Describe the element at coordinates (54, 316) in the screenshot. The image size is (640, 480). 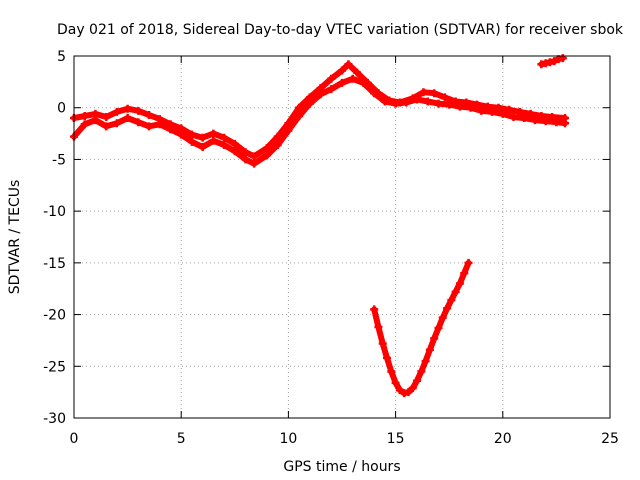
I see `y-tick-label: -20` at that location.